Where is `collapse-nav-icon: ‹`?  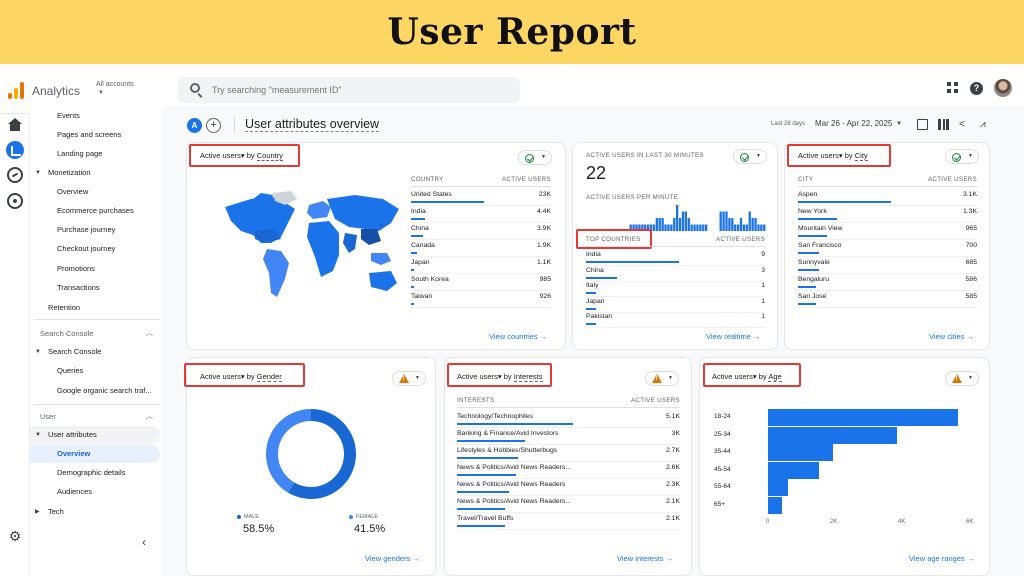 collapse-nav-icon: ‹ is located at coordinates (144, 542).